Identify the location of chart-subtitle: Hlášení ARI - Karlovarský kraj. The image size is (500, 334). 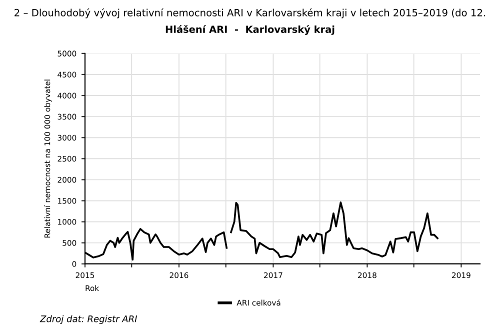
(250, 30).